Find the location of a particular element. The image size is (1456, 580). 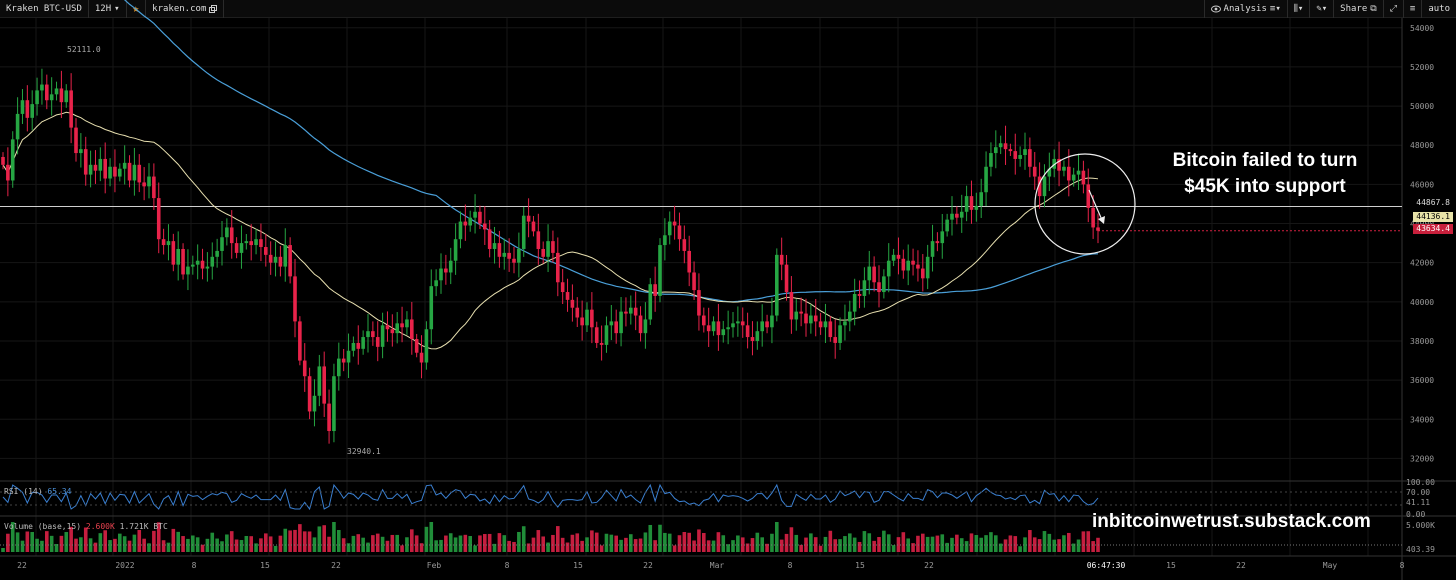

auto-scale-toggle: auto is located at coordinates (1439, 9).